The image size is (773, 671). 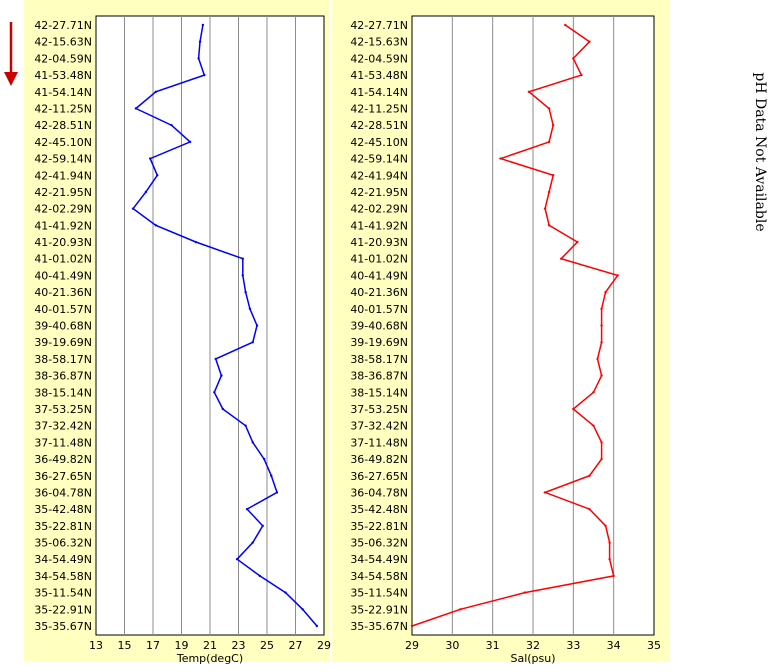 I want to click on sal-y-tick-label: 36-27.65N, so click(x=379, y=476).